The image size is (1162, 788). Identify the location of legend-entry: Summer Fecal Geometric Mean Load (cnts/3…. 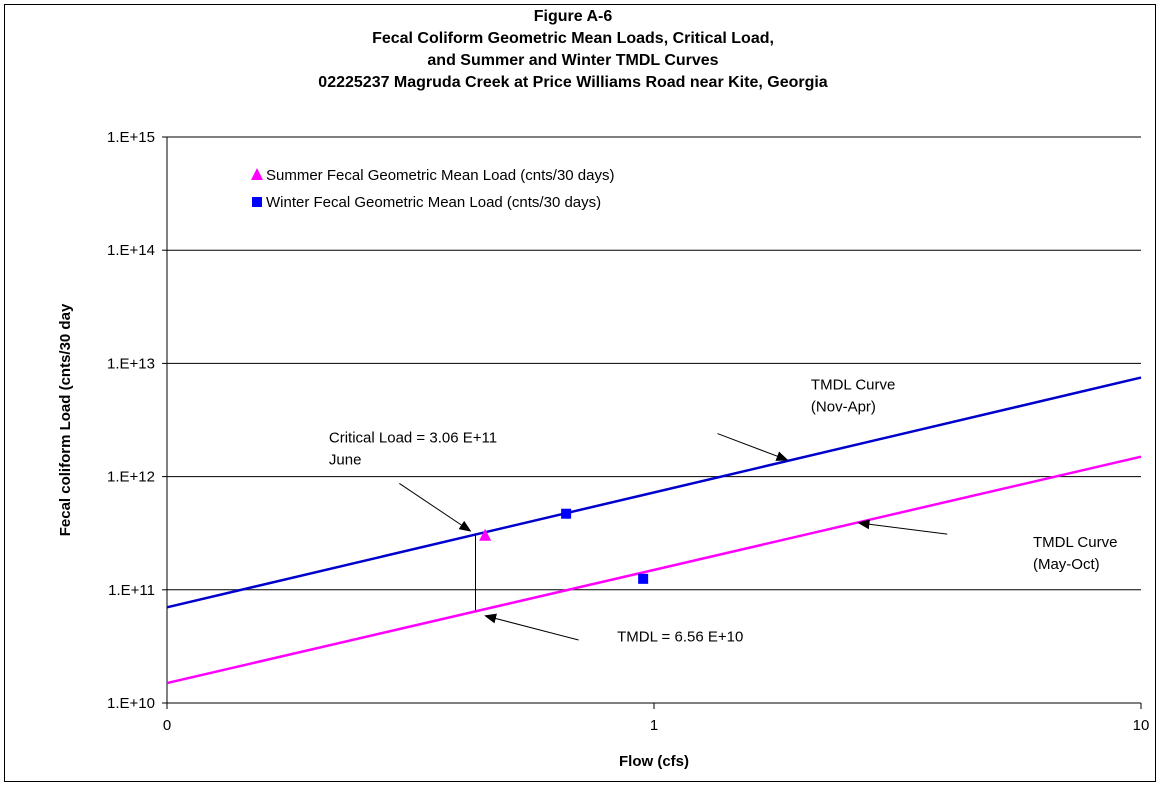
(440, 175).